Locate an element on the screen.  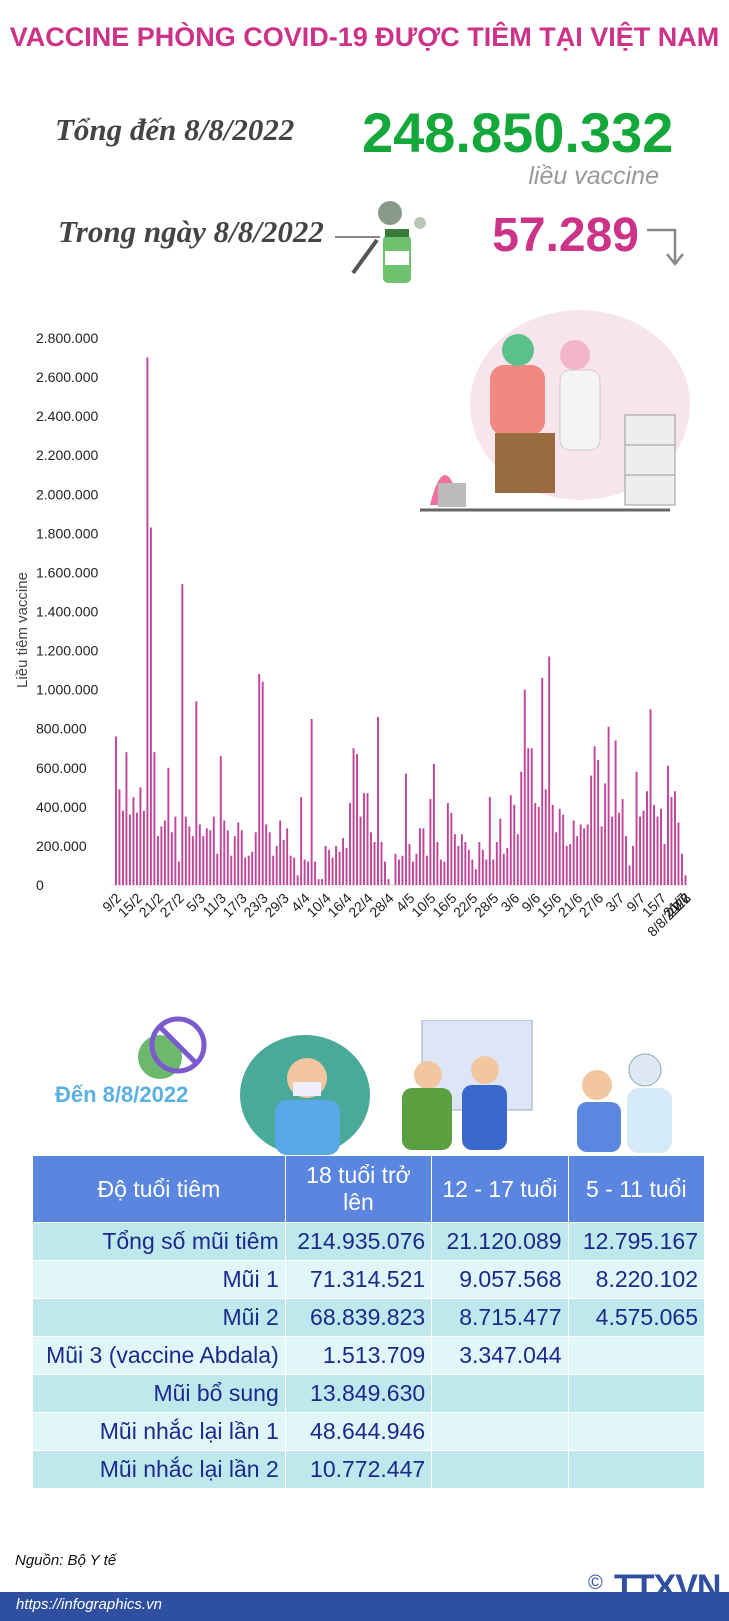
y-tick-label: 1.000.000 is located at coordinates (67, 690).